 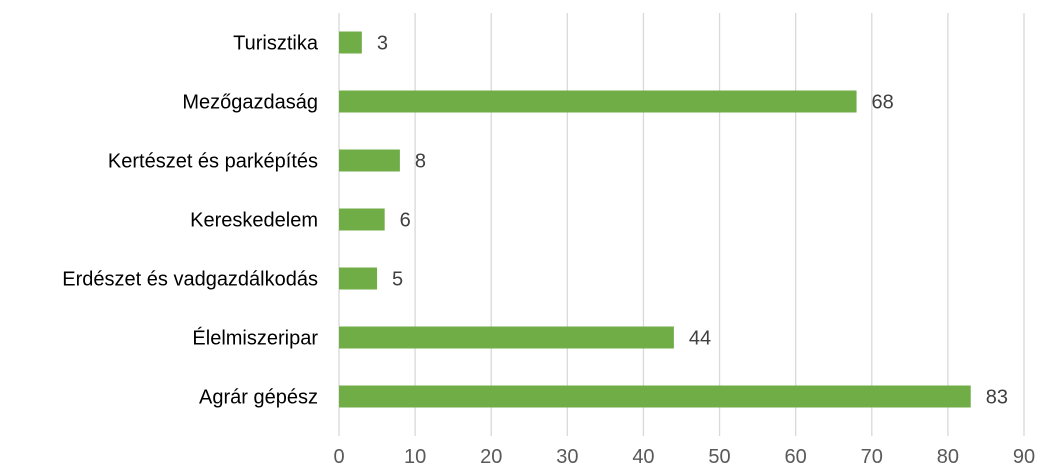 I want to click on data-label: 6, so click(x=405, y=221).